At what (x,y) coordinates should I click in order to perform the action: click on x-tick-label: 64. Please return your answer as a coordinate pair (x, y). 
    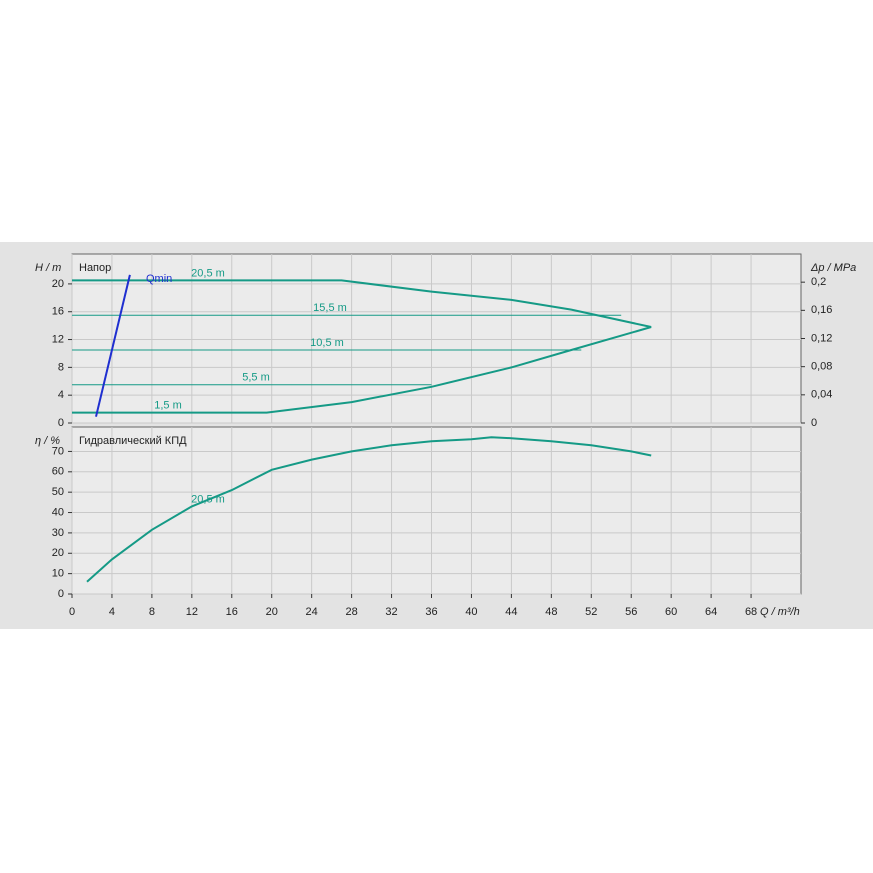
    Looking at the image, I should click on (711, 612).